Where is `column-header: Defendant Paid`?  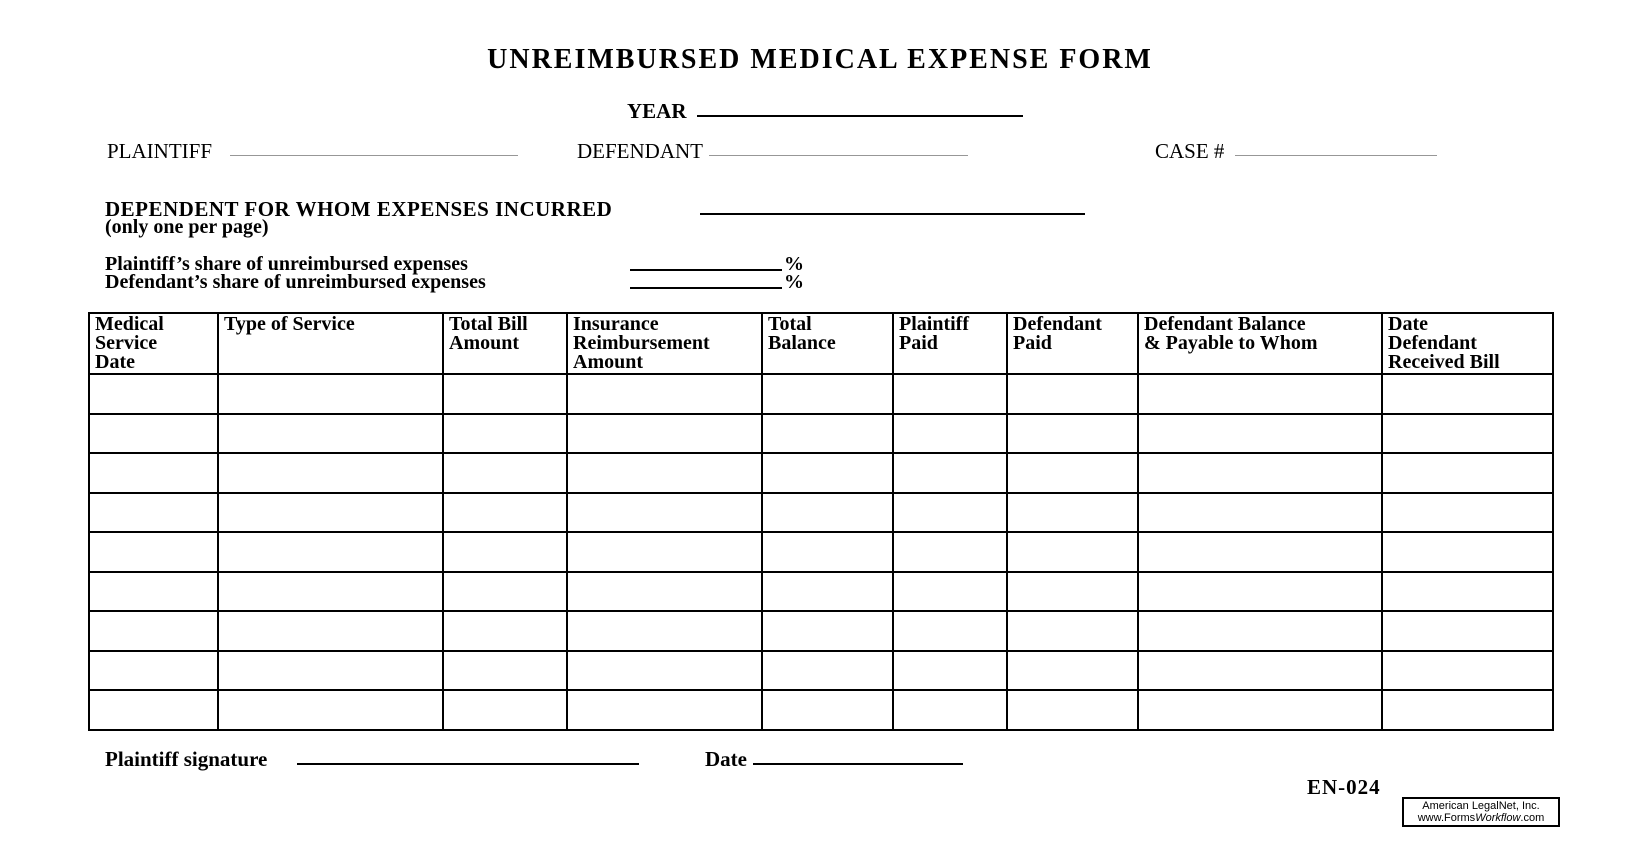 column-header: Defendant Paid is located at coordinates (1072, 343).